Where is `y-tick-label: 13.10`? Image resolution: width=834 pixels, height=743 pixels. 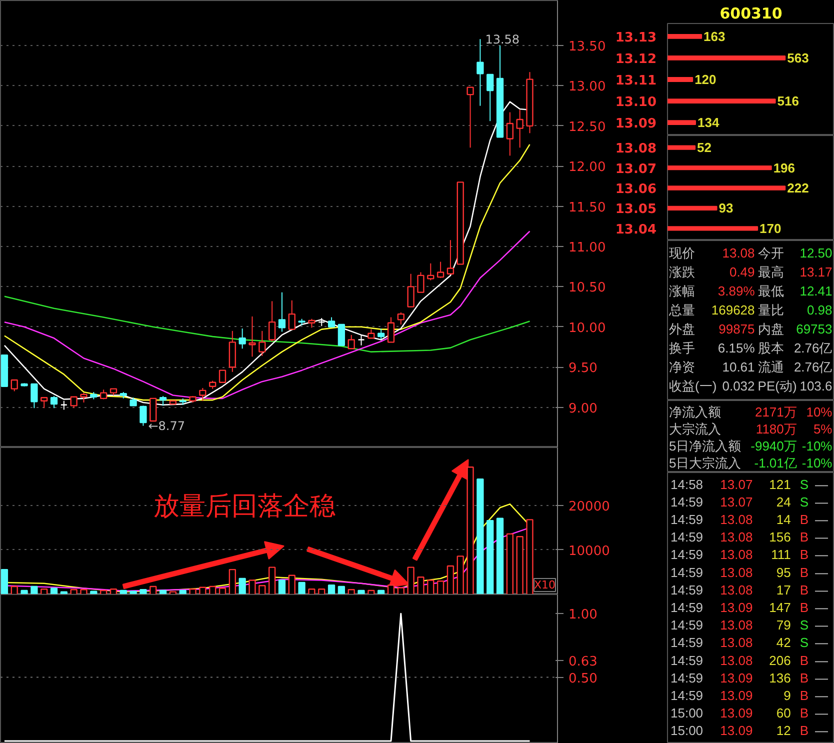 y-tick-label: 13.10 is located at coordinates (636, 102).